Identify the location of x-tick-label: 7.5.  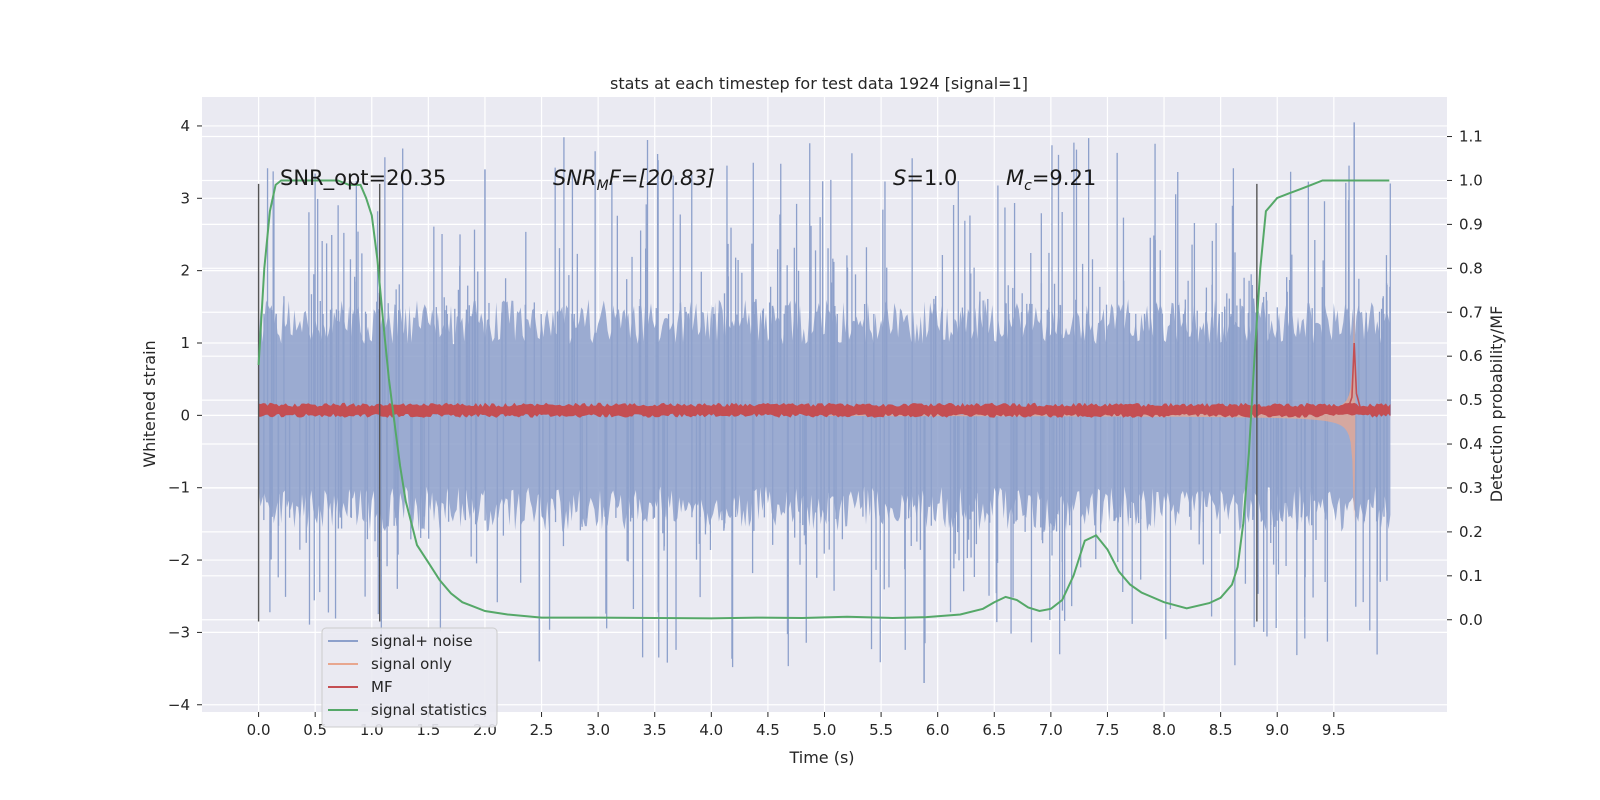
(1108, 730).